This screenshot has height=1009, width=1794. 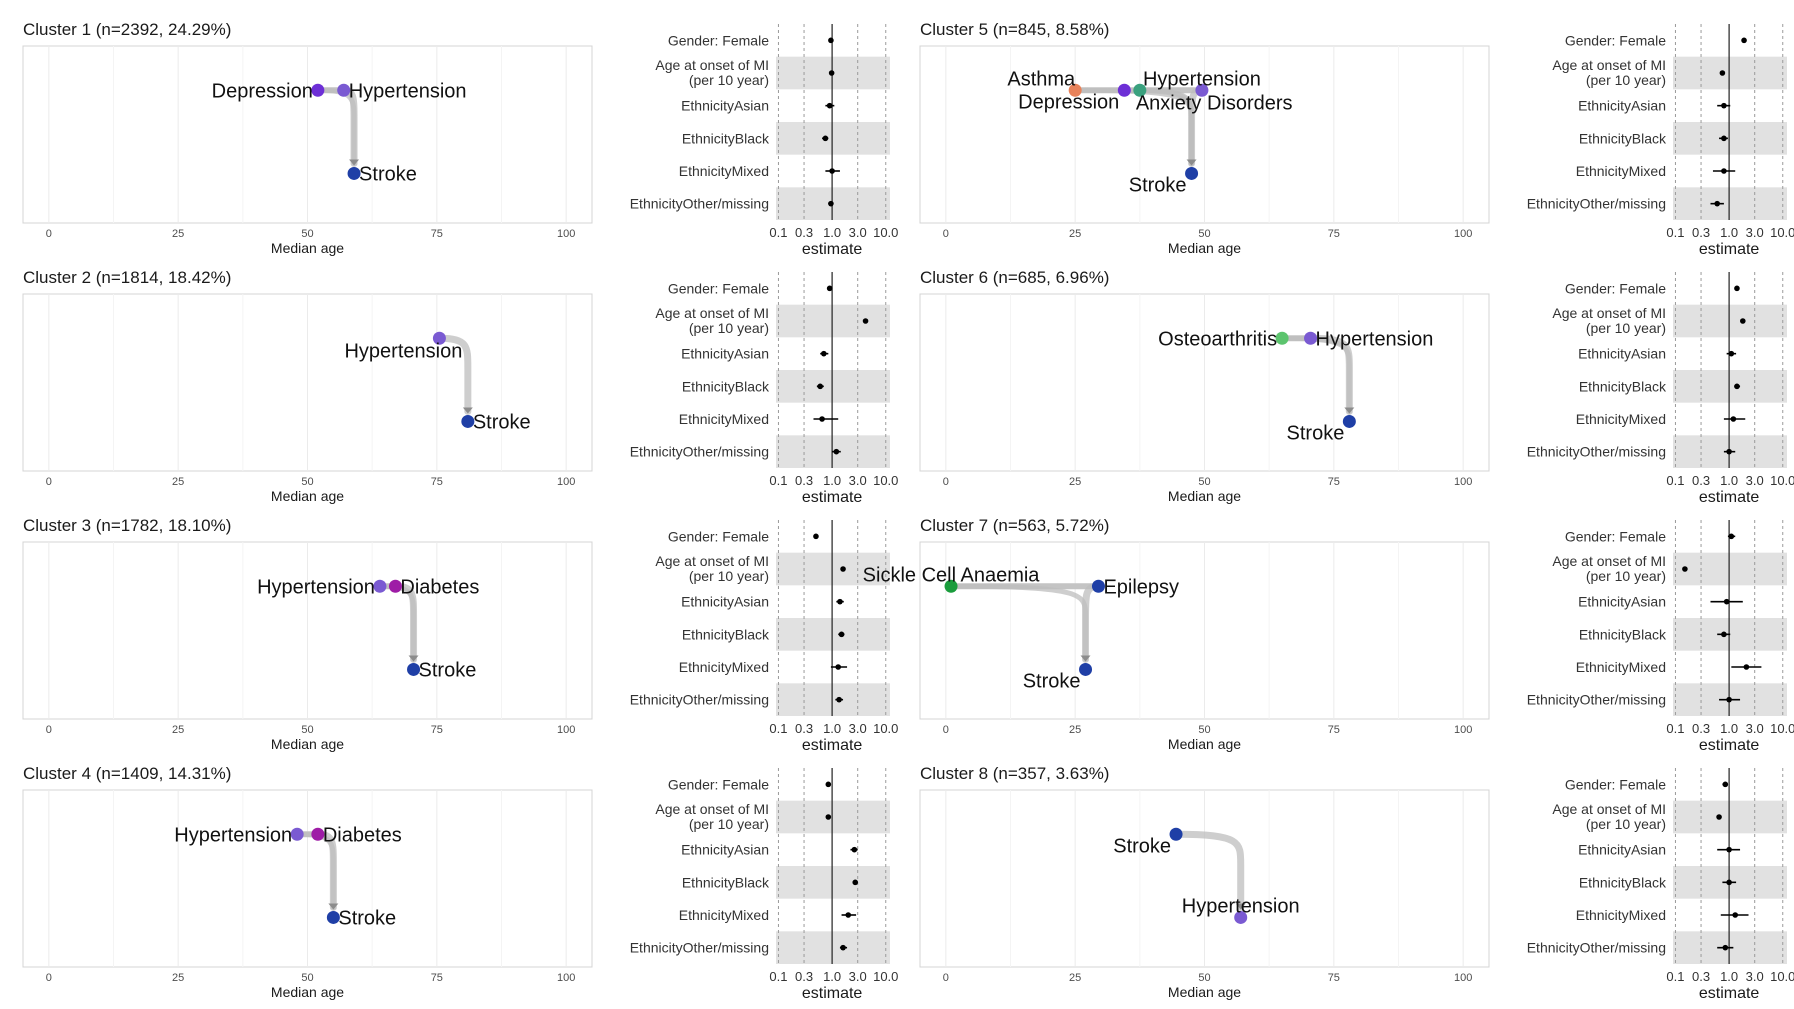 I want to click on cluster-title: Cluster 5 (n=845, 8.58%), so click(x=1014, y=29).